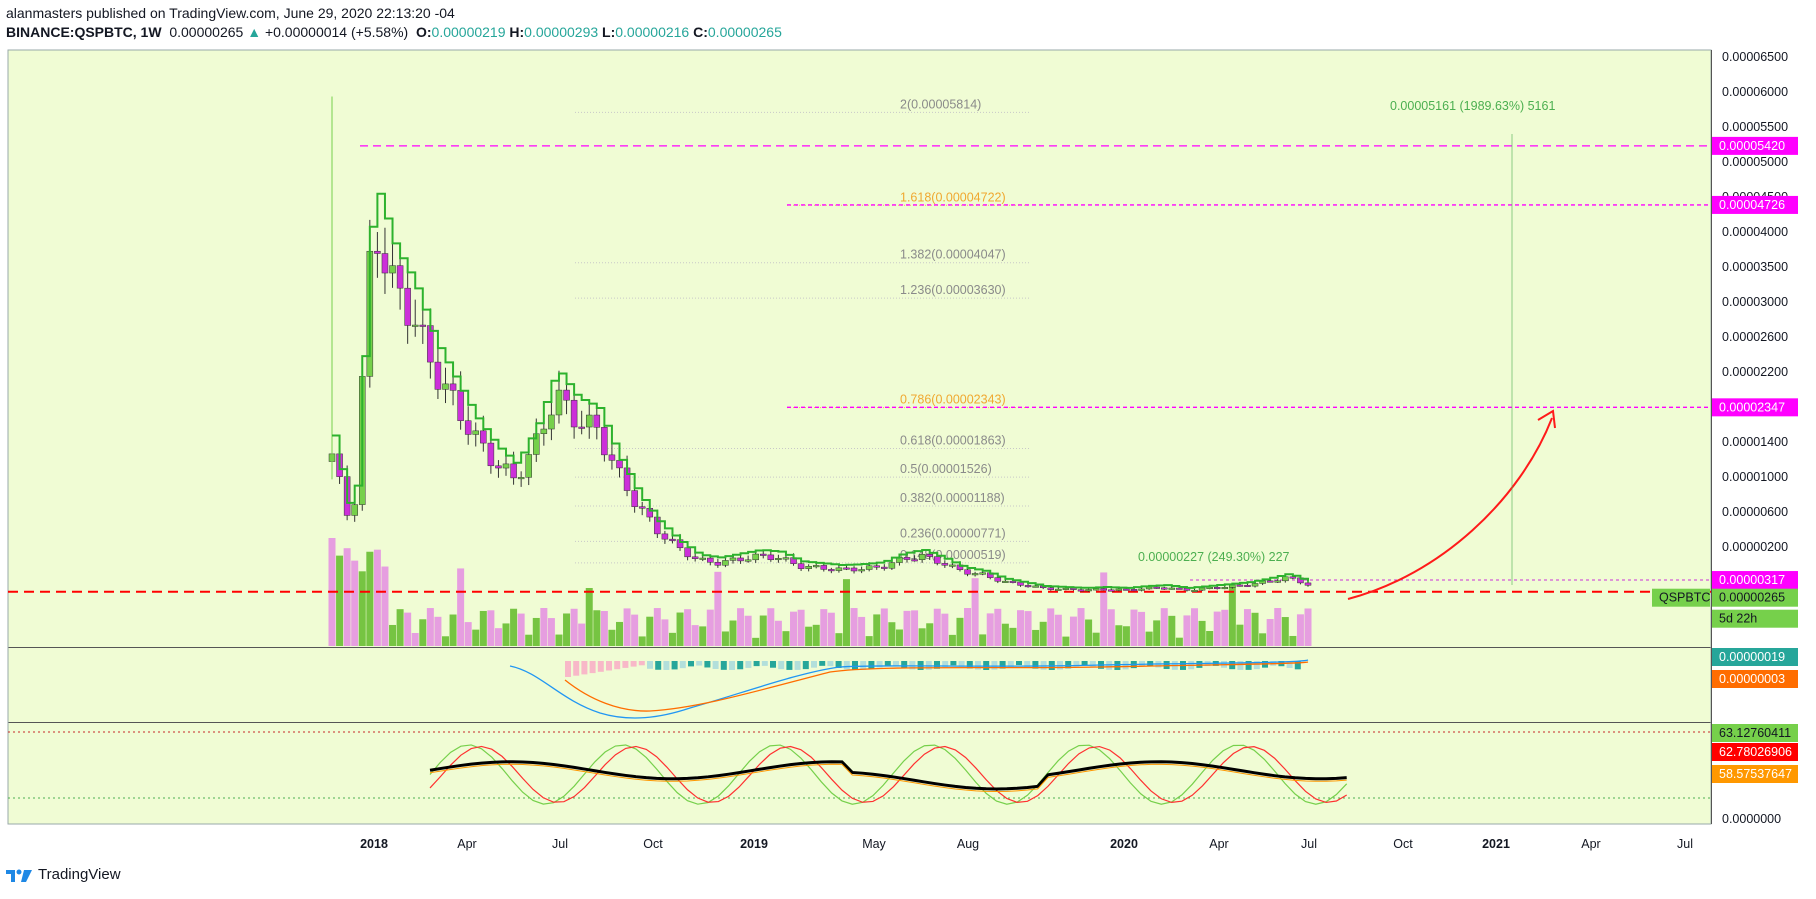  What do you see at coordinates (953, 400) in the screenshot?
I see `fib-label: 0.786(0.00002343)` at bounding box center [953, 400].